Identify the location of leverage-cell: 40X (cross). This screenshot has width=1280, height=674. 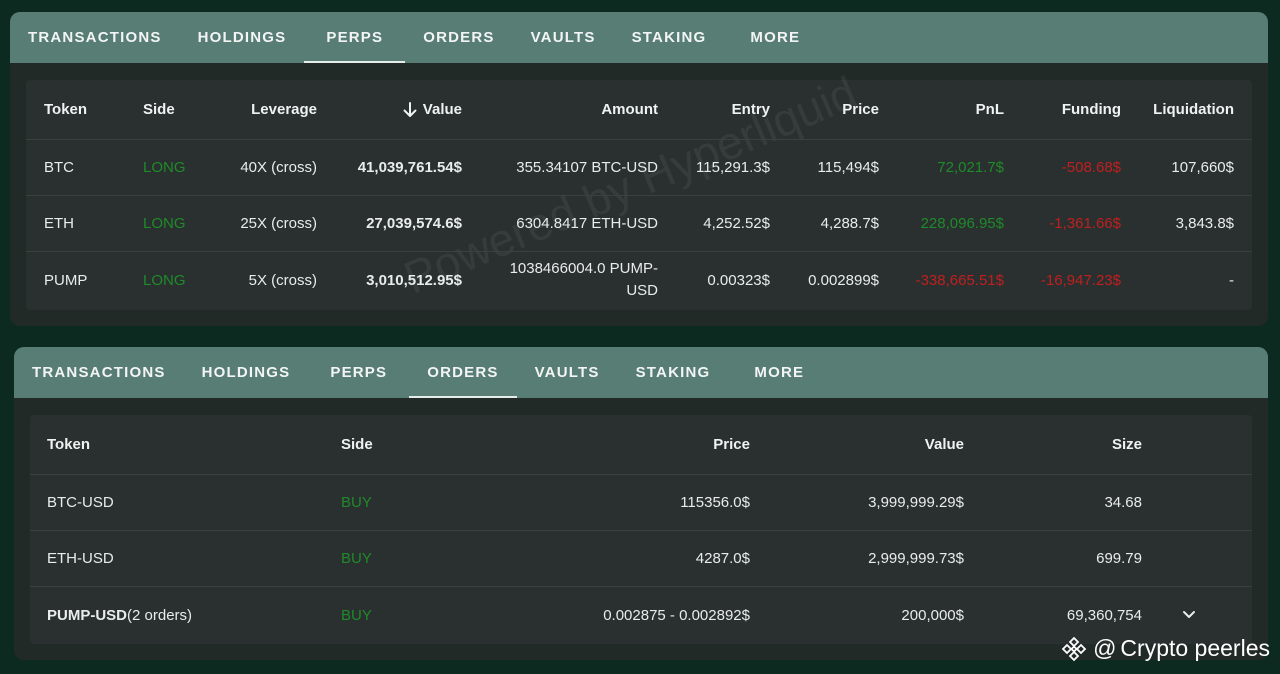
(278, 167).